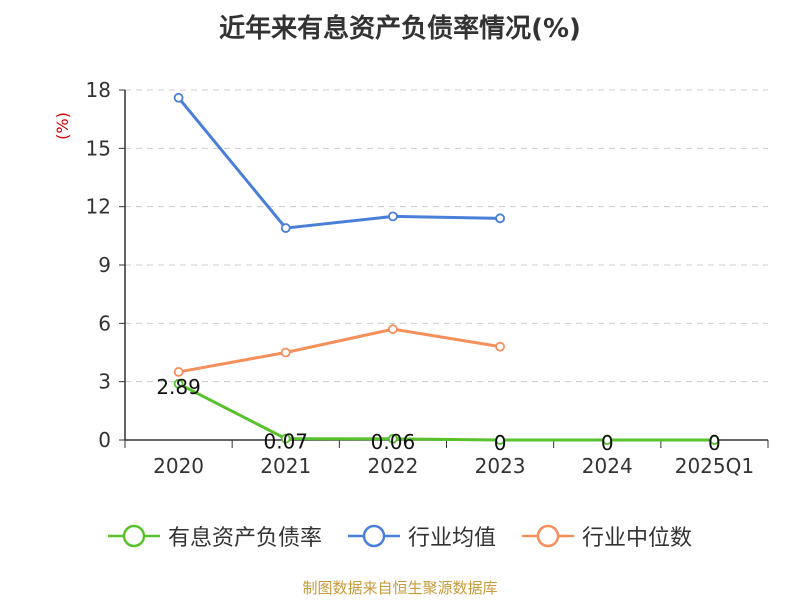 The width and height of the screenshot is (800, 600). What do you see at coordinates (104, 265) in the screenshot?
I see `y-tick-label: 9` at bounding box center [104, 265].